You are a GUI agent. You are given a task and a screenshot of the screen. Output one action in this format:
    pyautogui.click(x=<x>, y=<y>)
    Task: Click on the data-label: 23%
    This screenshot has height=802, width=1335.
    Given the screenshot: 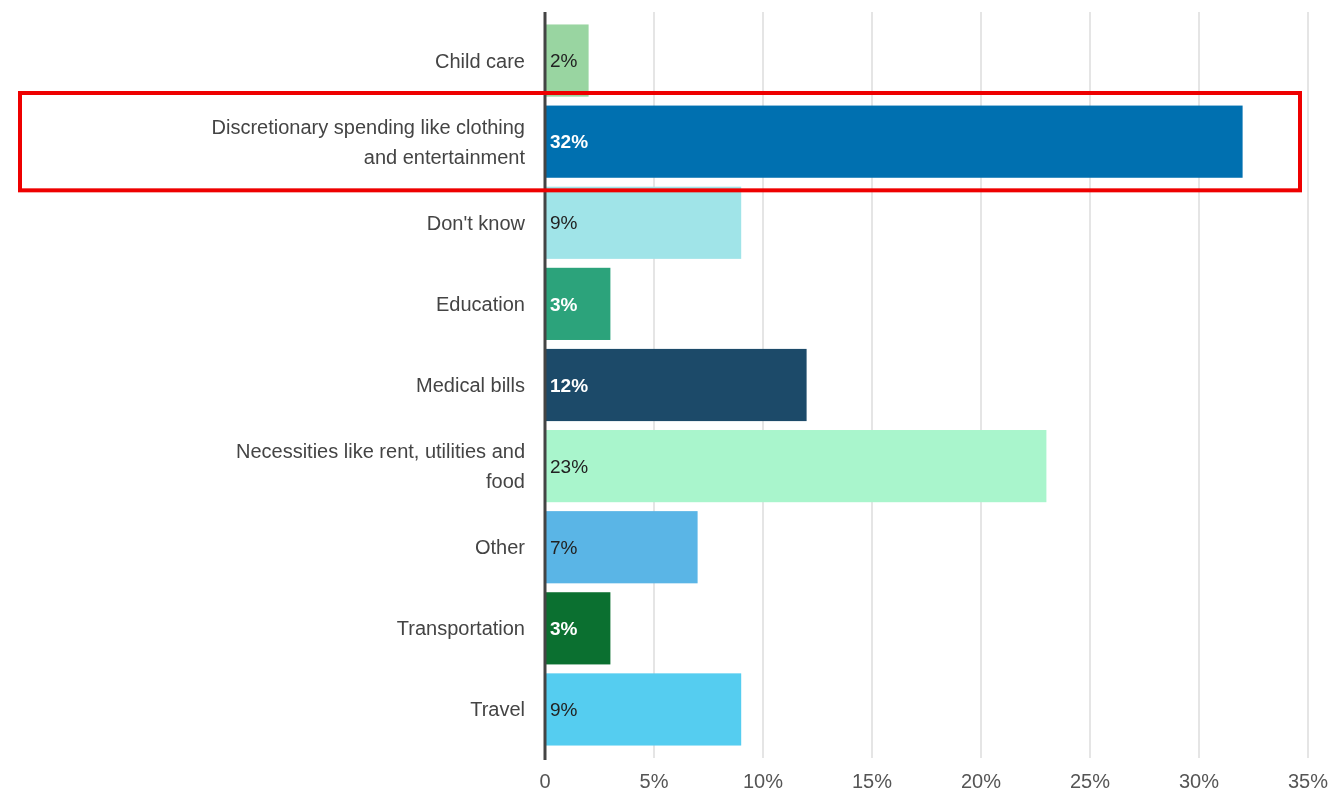 What is the action you would take?
    pyautogui.click(x=569, y=466)
    